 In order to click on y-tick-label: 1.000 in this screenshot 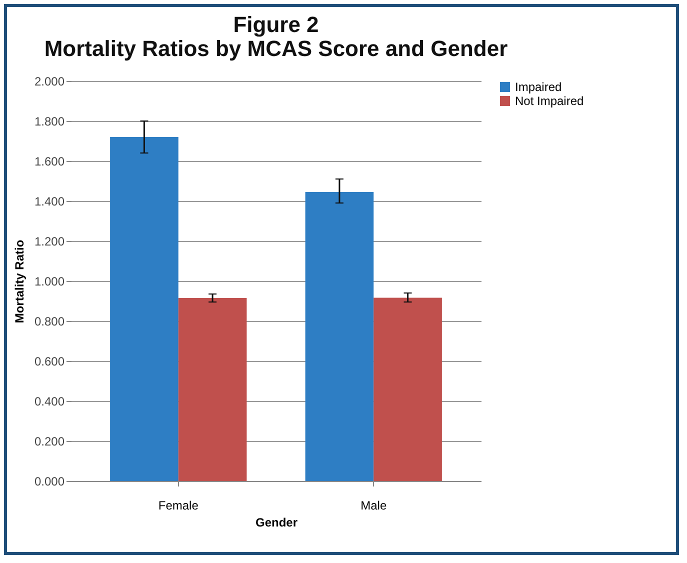, I will do `click(49, 281)`.